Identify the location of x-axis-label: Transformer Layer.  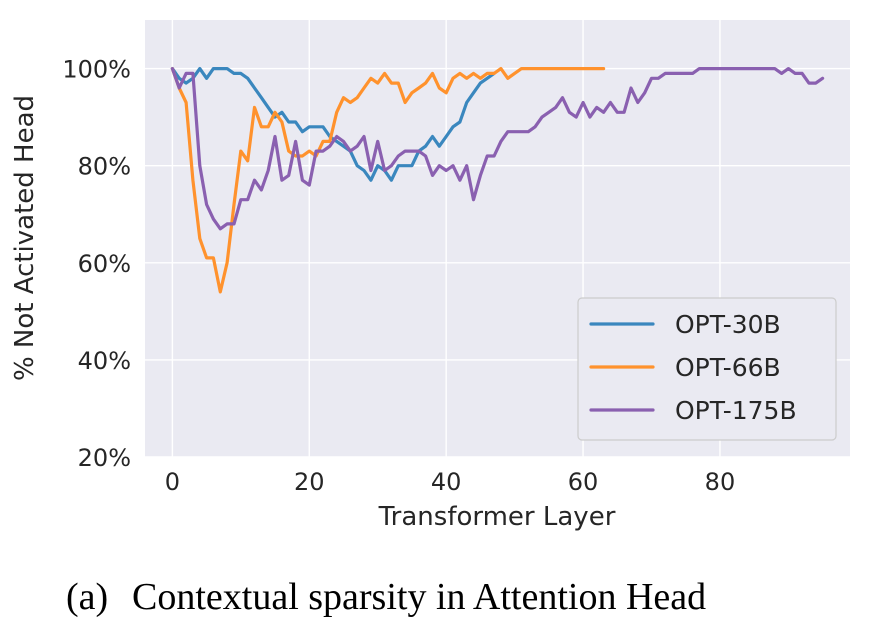
(497, 517).